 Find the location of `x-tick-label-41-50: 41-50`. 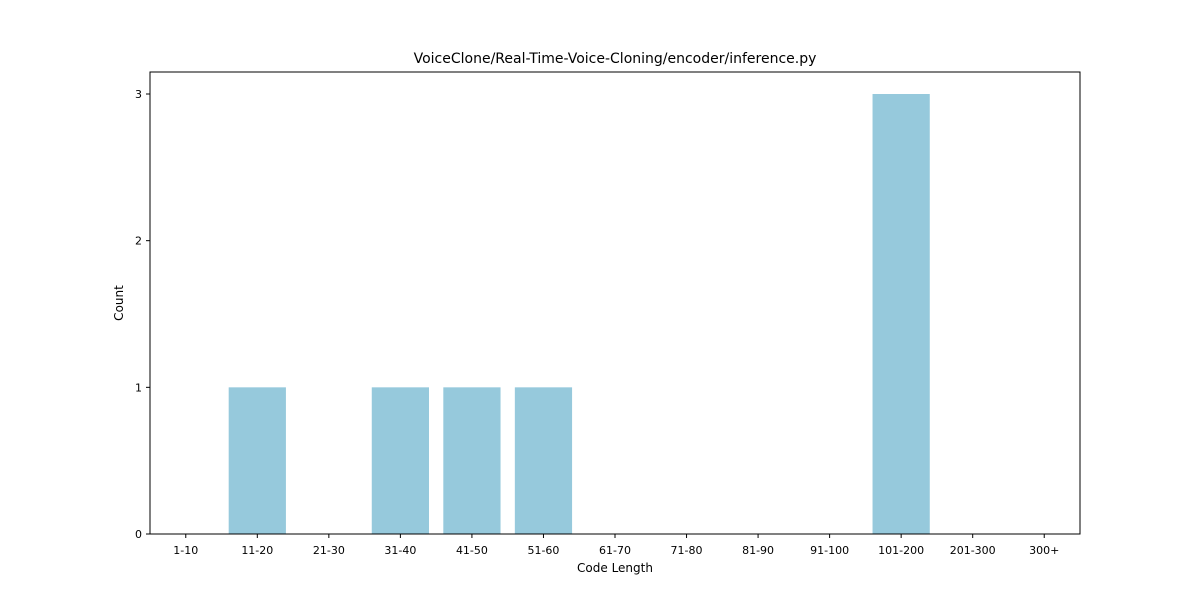

x-tick-label-41-50: 41-50 is located at coordinates (472, 550).